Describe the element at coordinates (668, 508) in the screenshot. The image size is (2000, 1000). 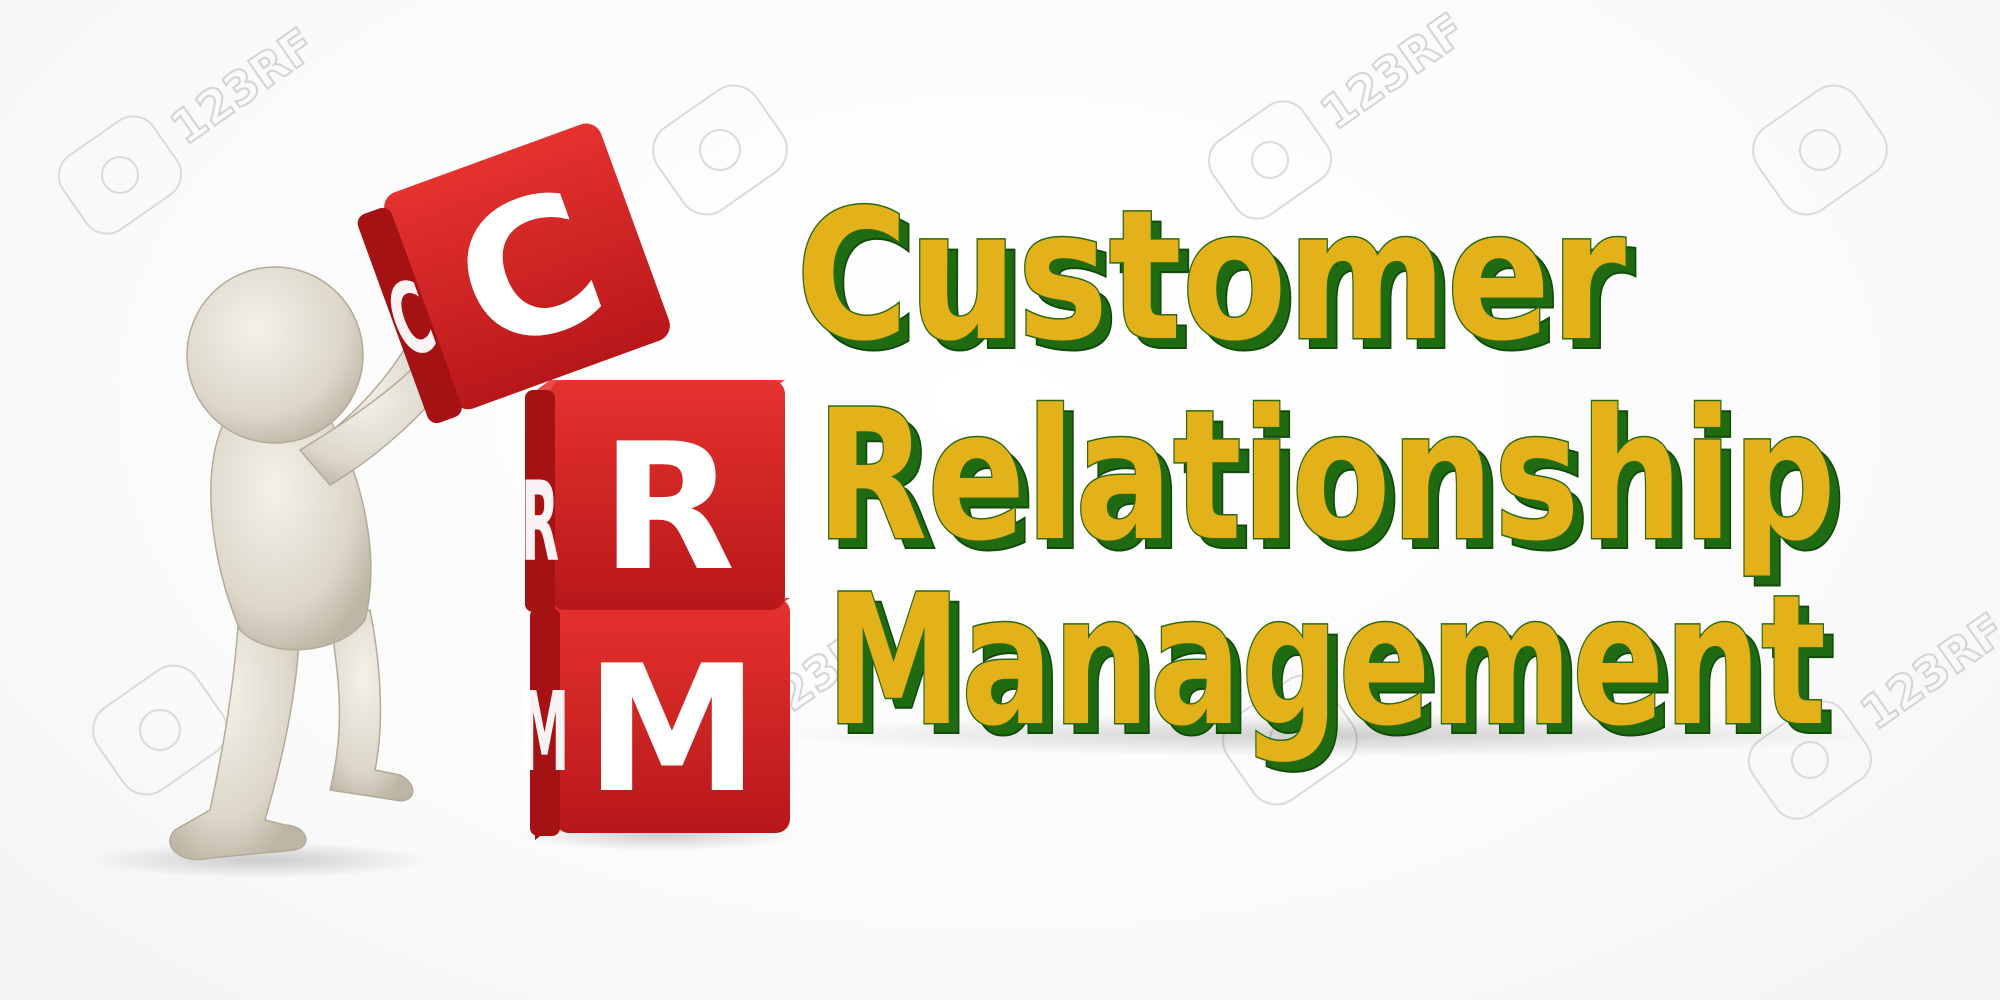
I see `cube-r-letter: R` at that location.